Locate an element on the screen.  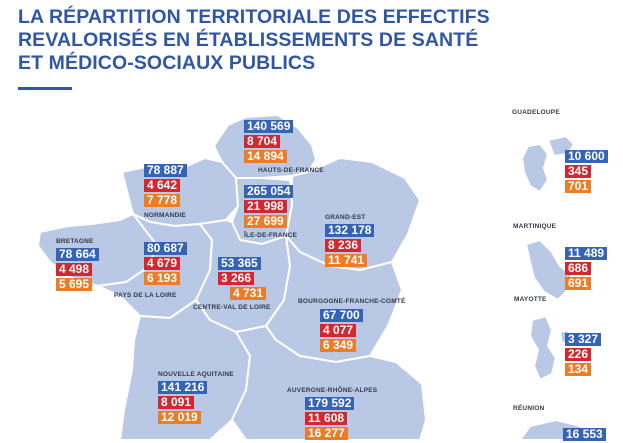
title-line-3: ET MÉDICO-SOCIAUX PUBLICS is located at coordinates (167, 63).